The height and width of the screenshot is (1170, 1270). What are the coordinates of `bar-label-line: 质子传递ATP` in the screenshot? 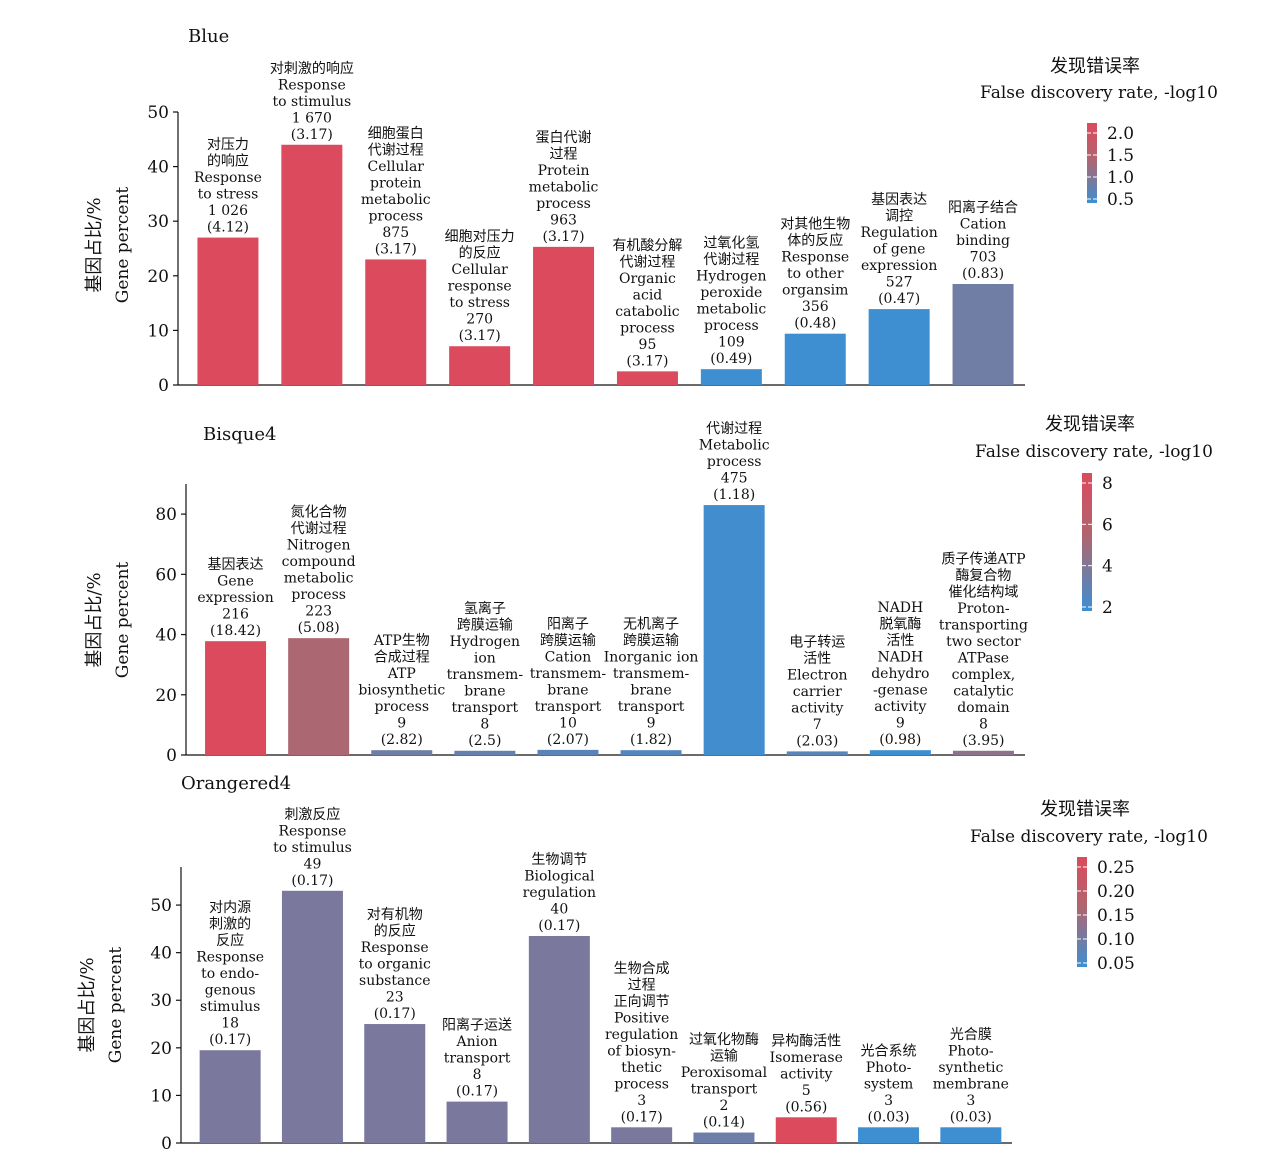 It's located at (983, 559).